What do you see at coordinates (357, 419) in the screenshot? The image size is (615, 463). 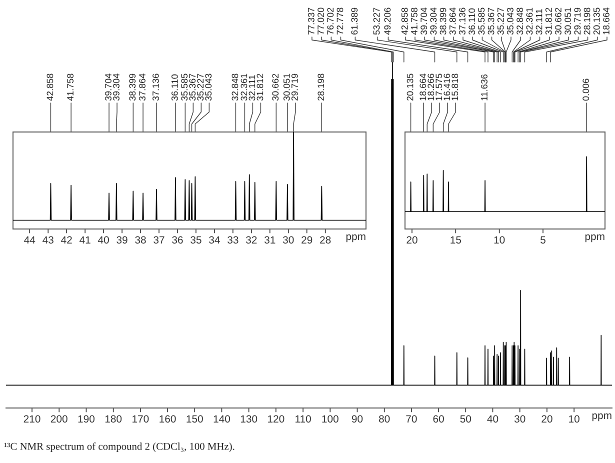 I see `x-tick-label: 90` at bounding box center [357, 419].